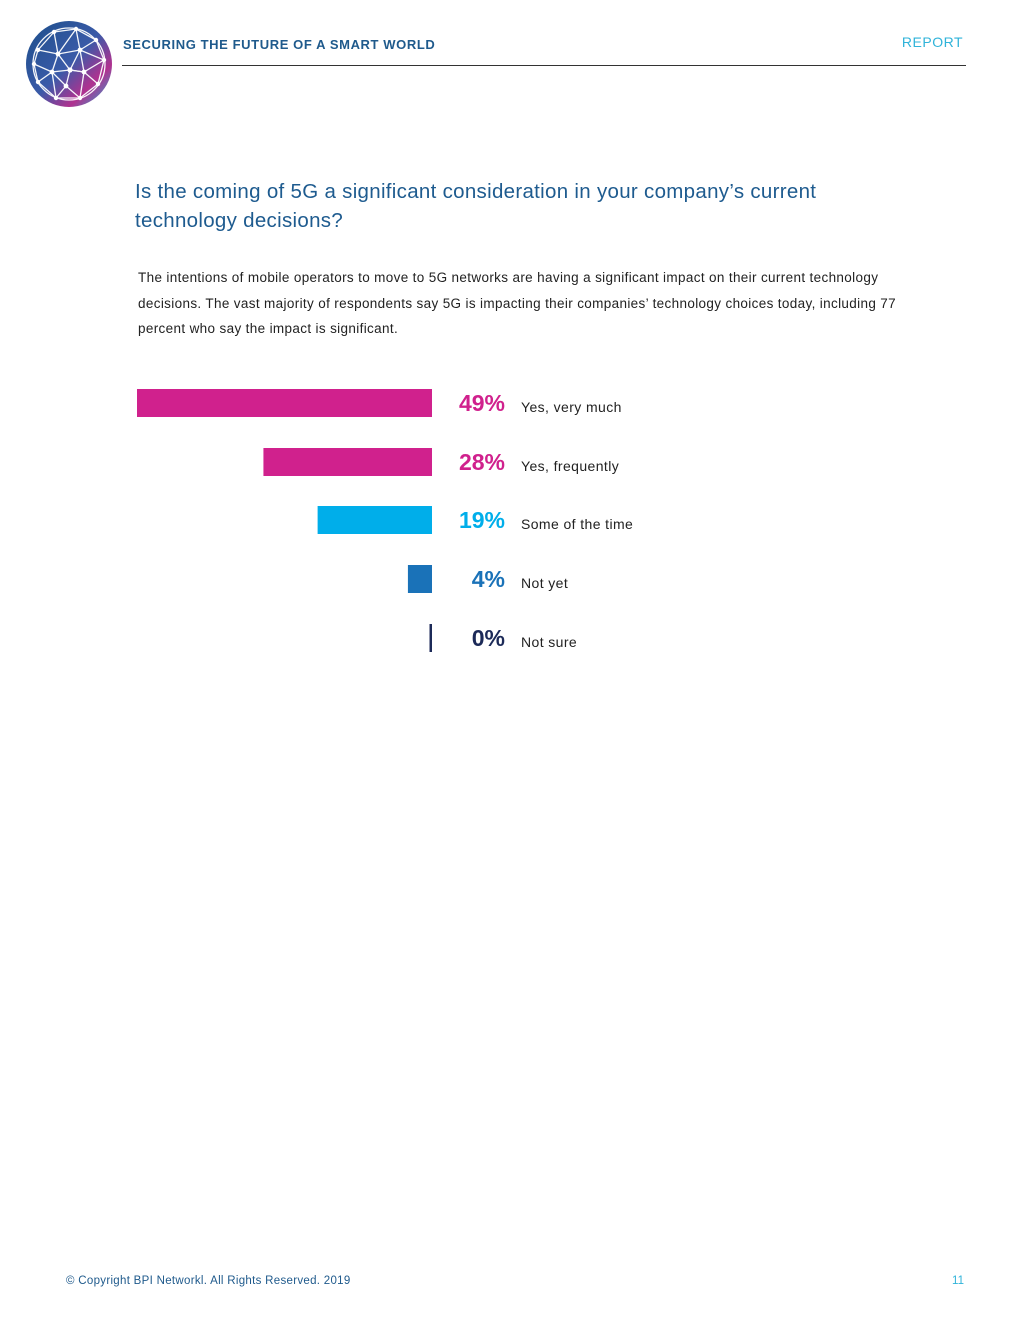  I want to click on value-label-2: 19%, so click(482, 520).